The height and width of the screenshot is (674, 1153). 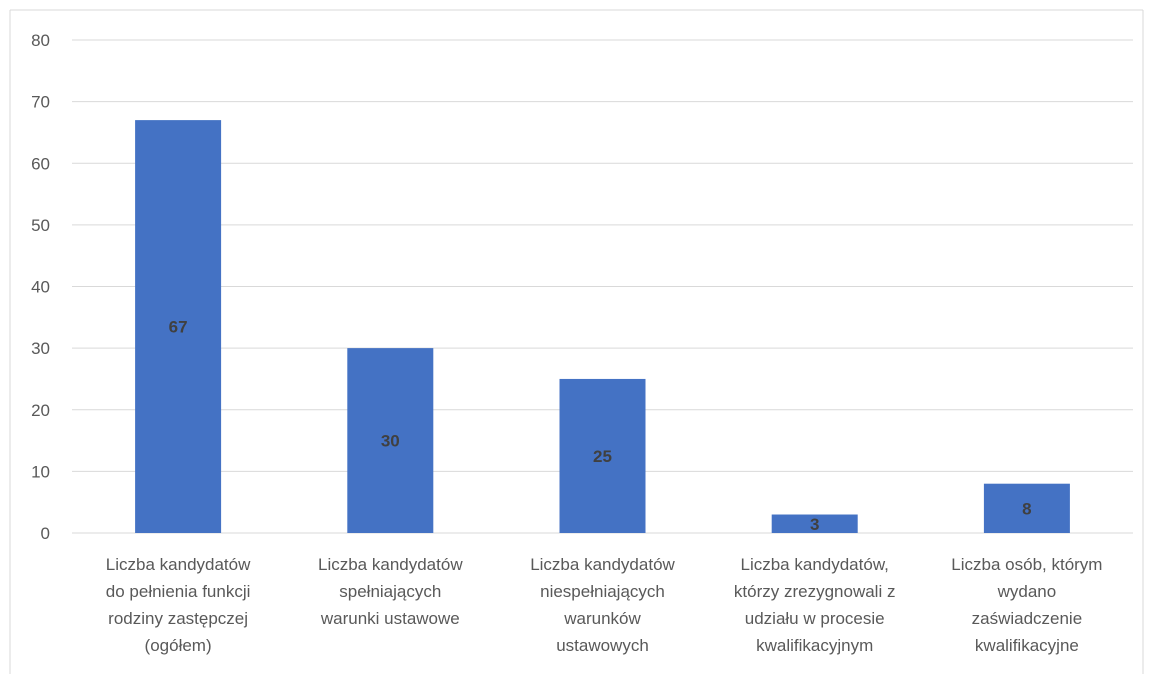 What do you see at coordinates (602, 618) in the screenshot?
I see `category-label-line: warunków` at bounding box center [602, 618].